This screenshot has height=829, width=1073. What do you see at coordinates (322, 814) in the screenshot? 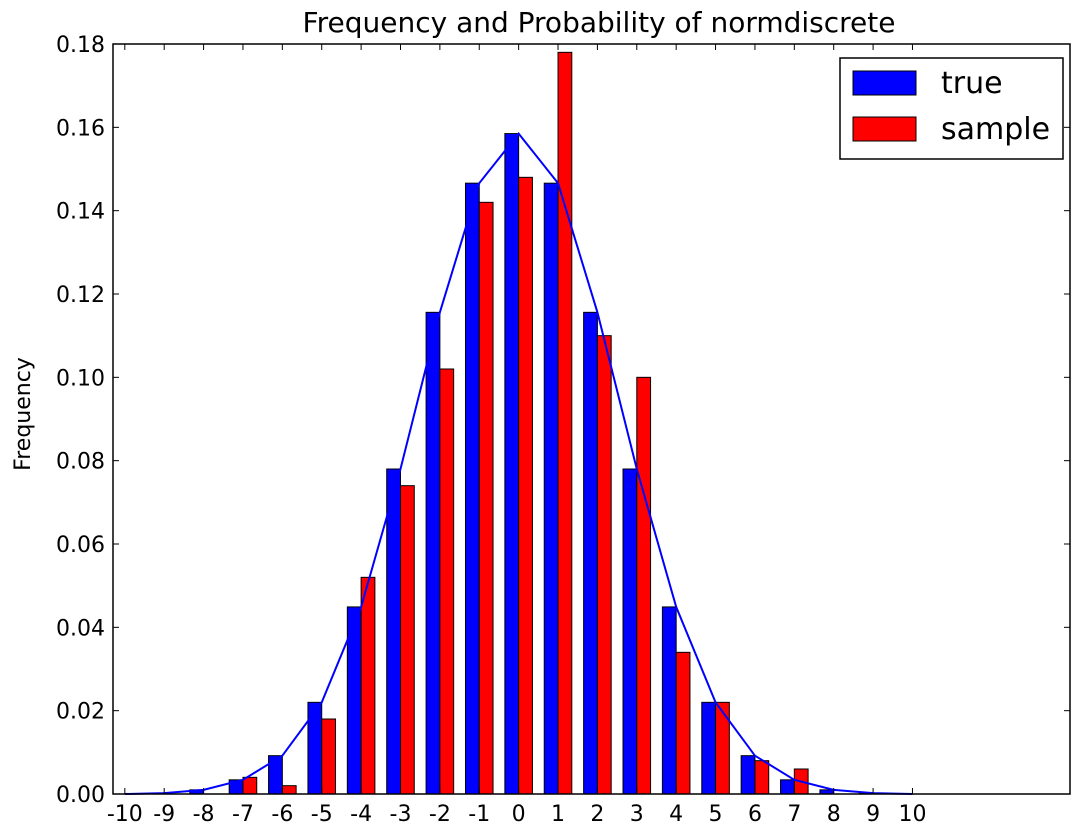
I see `x-tick-label: -5` at bounding box center [322, 814].